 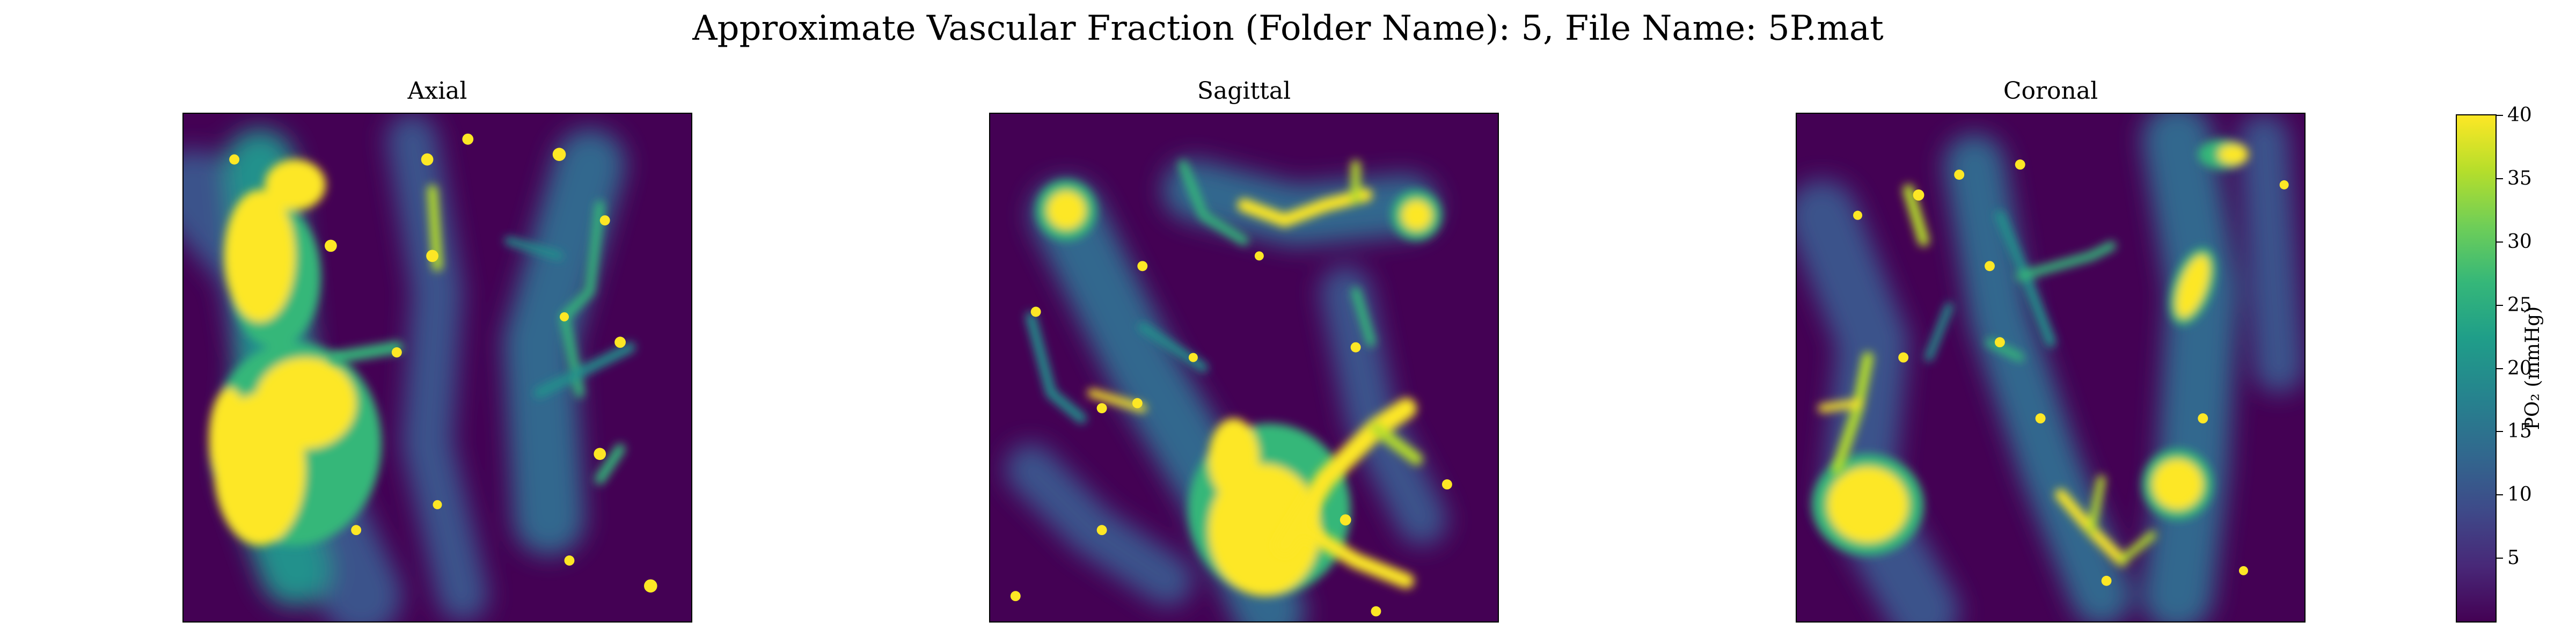 I want to click on colorbar-tick-label: 40, so click(x=2519, y=115).